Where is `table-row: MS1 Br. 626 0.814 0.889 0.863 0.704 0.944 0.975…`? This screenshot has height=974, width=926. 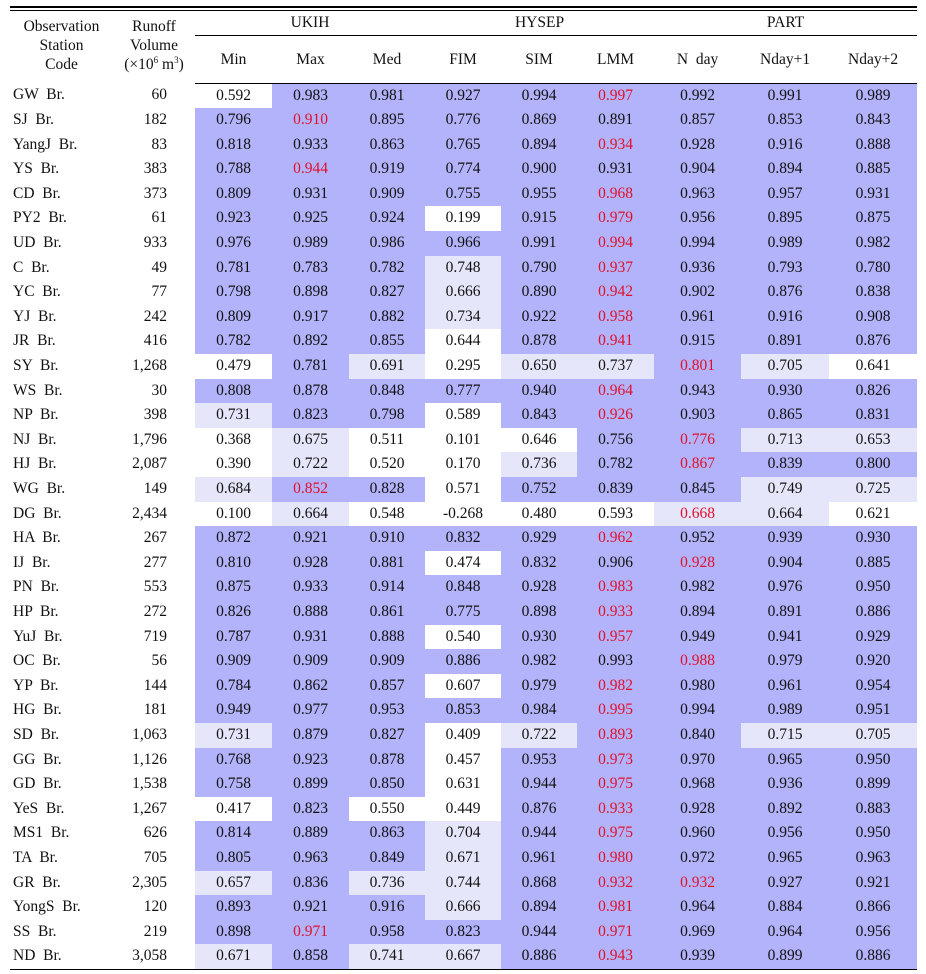
table-row: MS1 Br. 626 0.814 0.889 0.863 0.704 0.944 0.975… is located at coordinates (464, 833).